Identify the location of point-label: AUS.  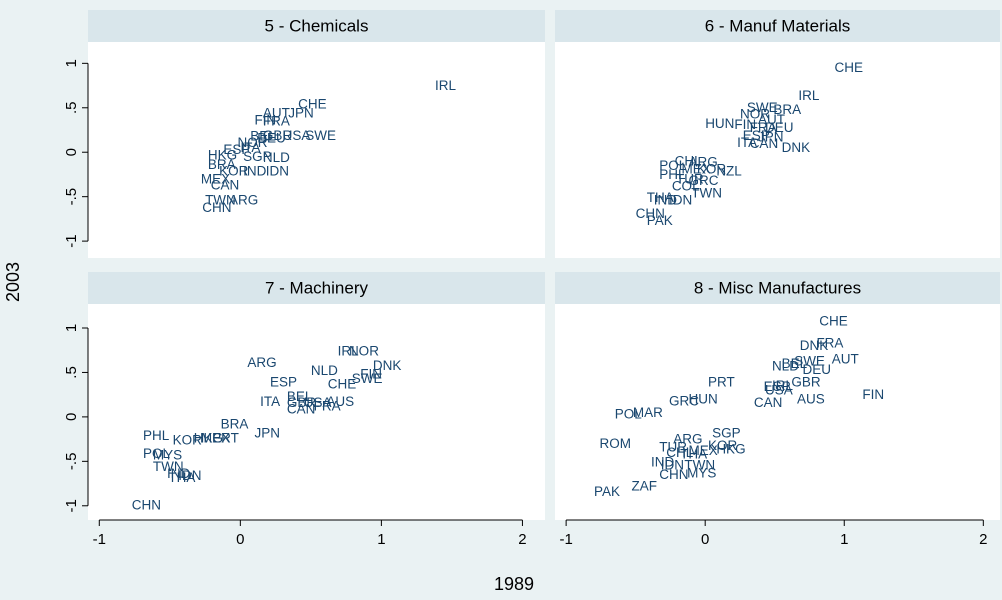
(811, 399).